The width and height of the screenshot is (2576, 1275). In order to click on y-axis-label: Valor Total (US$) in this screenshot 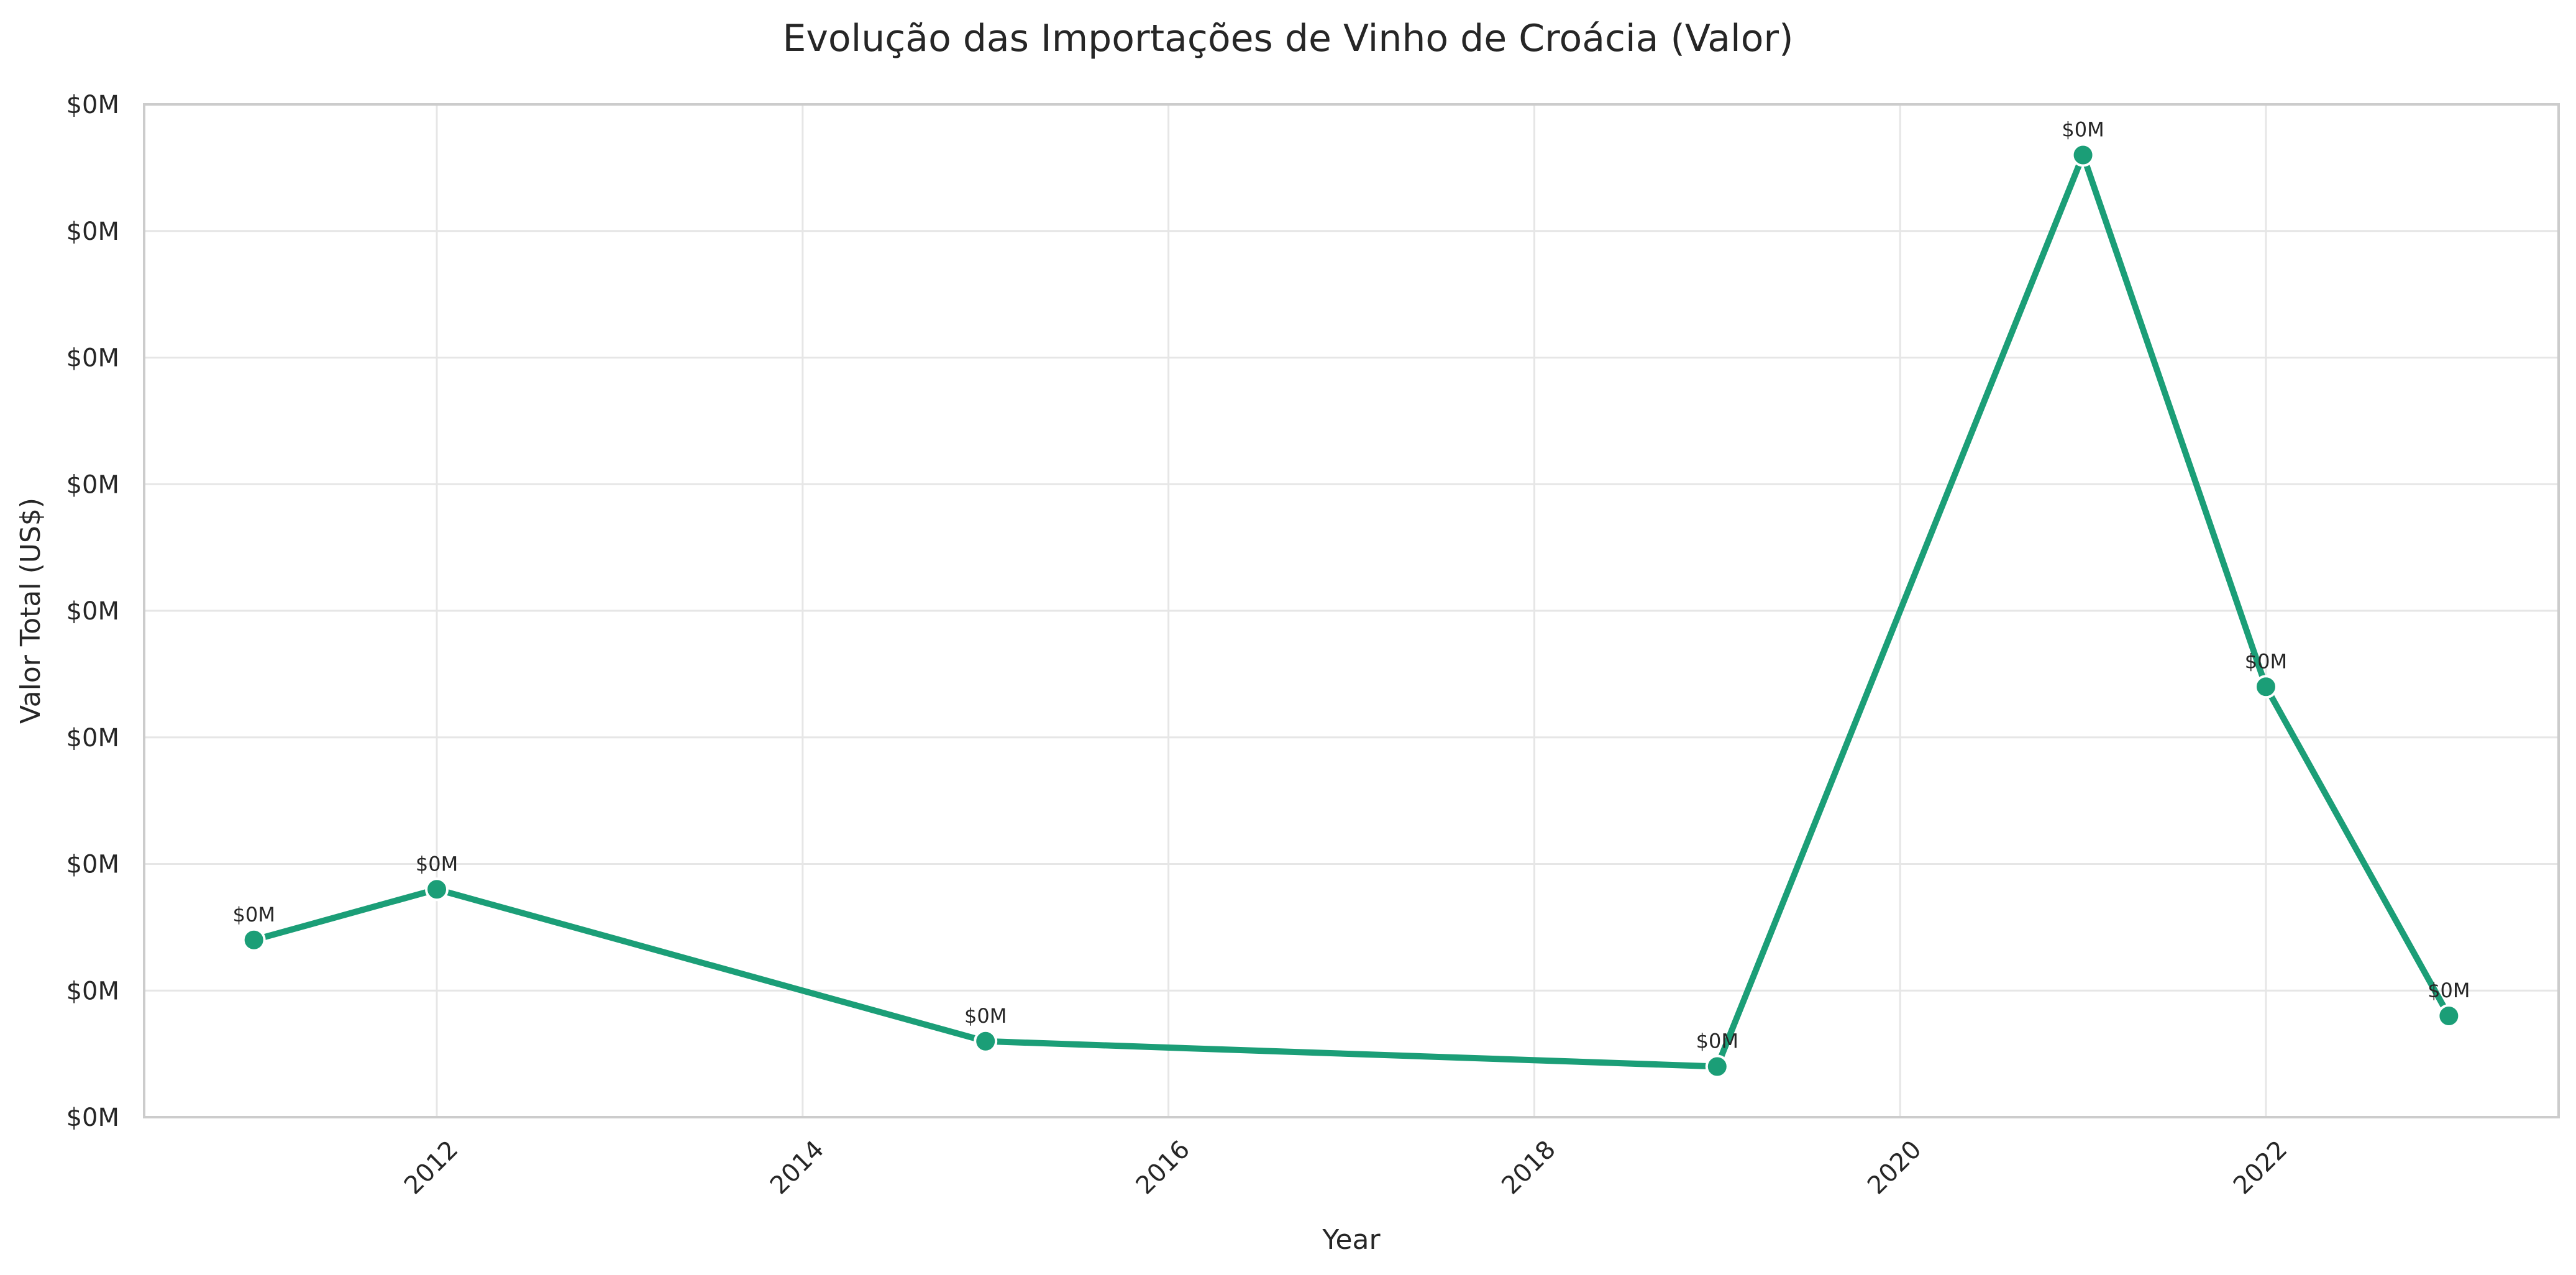, I will do `click(31, 611)`.